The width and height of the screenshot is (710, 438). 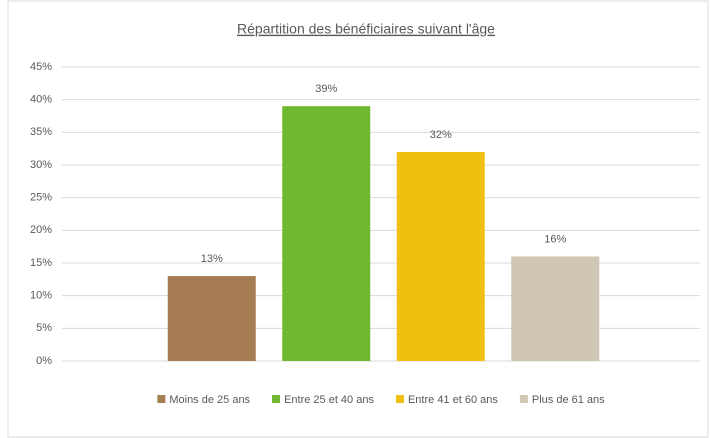 What do you see at coordinates (41, 67) in the screenshot?
I see `y-tick-label: 45%` at bounding box center [41, 67].